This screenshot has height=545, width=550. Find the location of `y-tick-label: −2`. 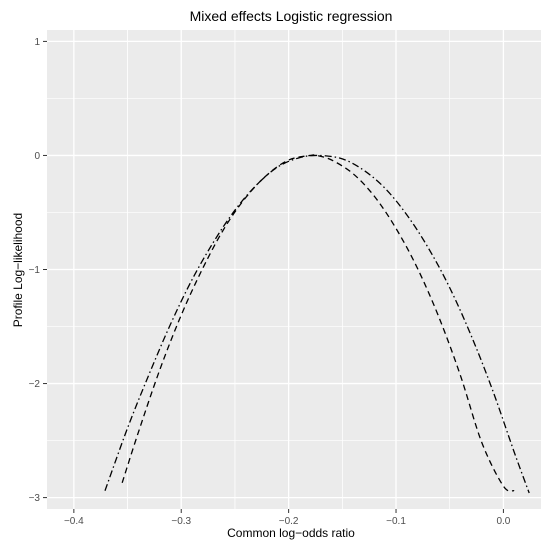

y-tick-label: −2 is located at coordinates (35, 384).